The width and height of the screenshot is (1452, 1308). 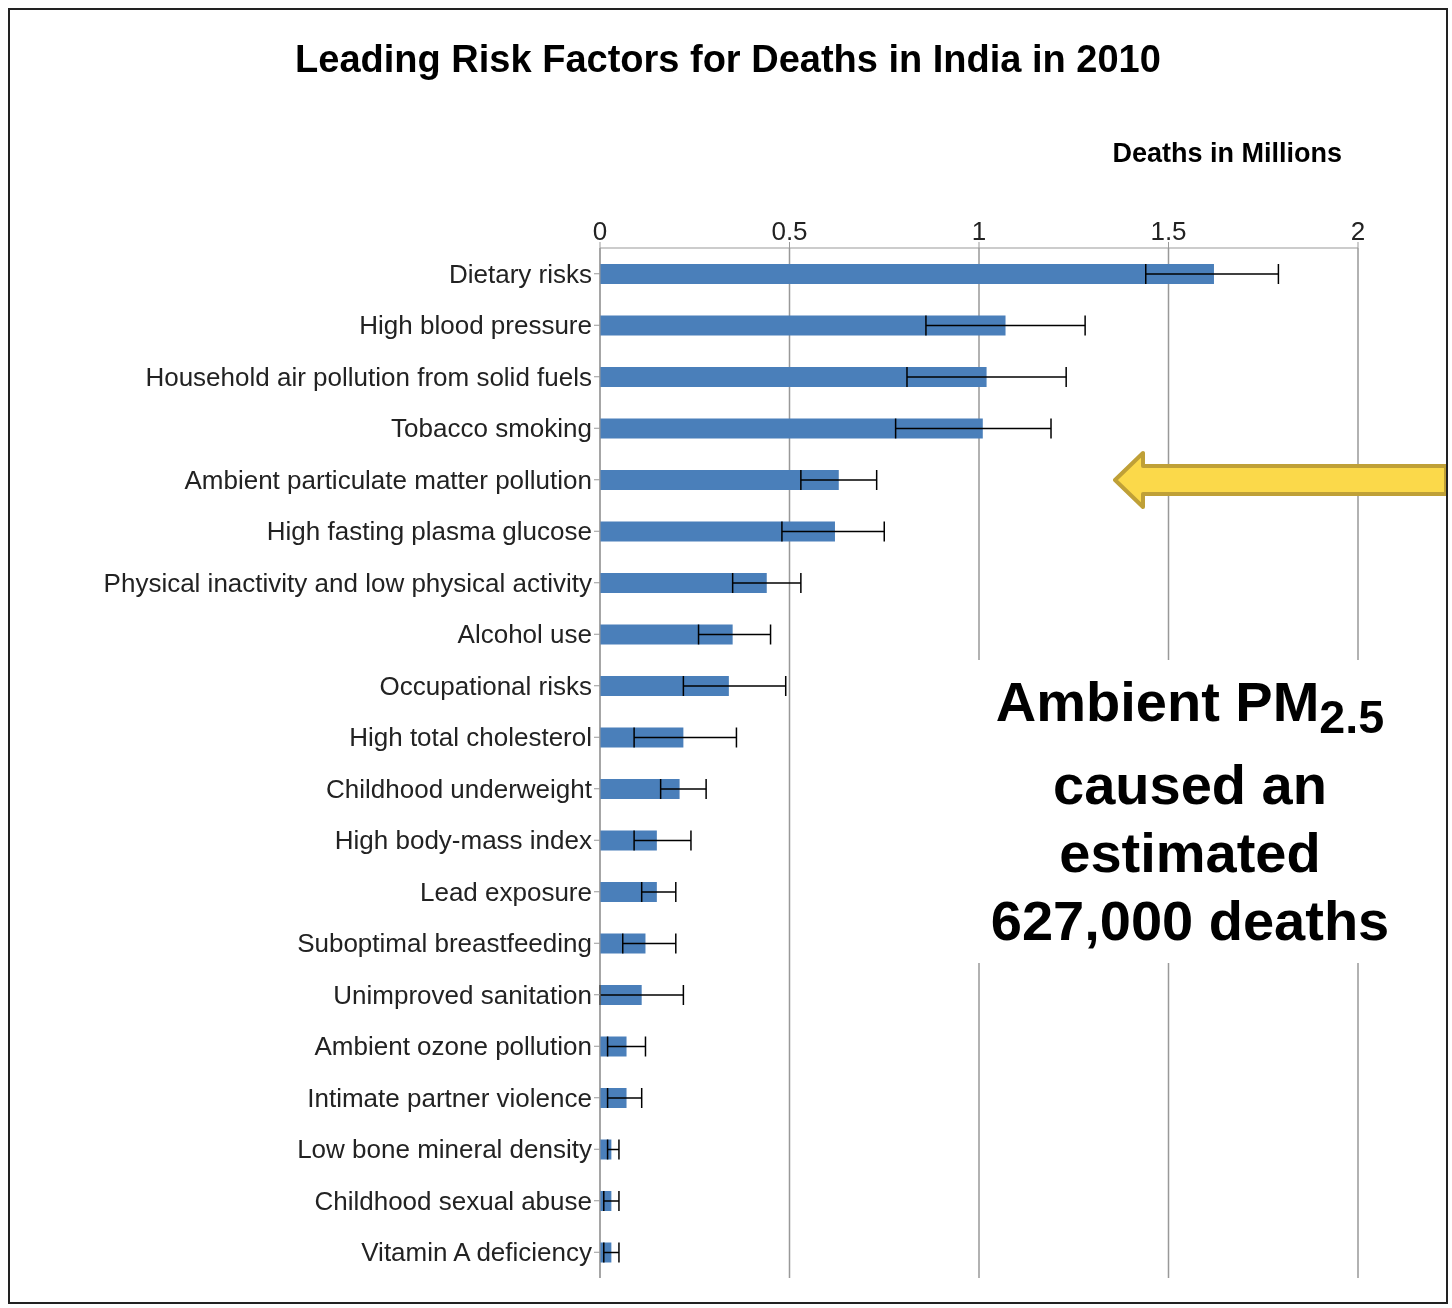 What do you see at coordinates (1227, 153) in the screenshot?
I see `x-axis-title: Deaths in Millions` at bounding box center [1227, 153].